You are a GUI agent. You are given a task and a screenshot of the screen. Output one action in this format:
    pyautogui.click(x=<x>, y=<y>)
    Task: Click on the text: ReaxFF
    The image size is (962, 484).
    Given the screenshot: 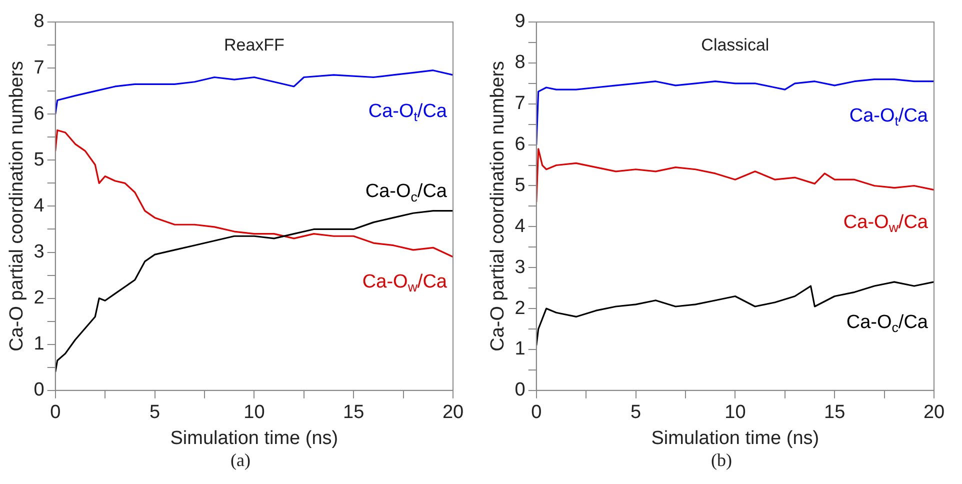 What is the action you would take?
    pyautogui.click(x=254, y=45)
    